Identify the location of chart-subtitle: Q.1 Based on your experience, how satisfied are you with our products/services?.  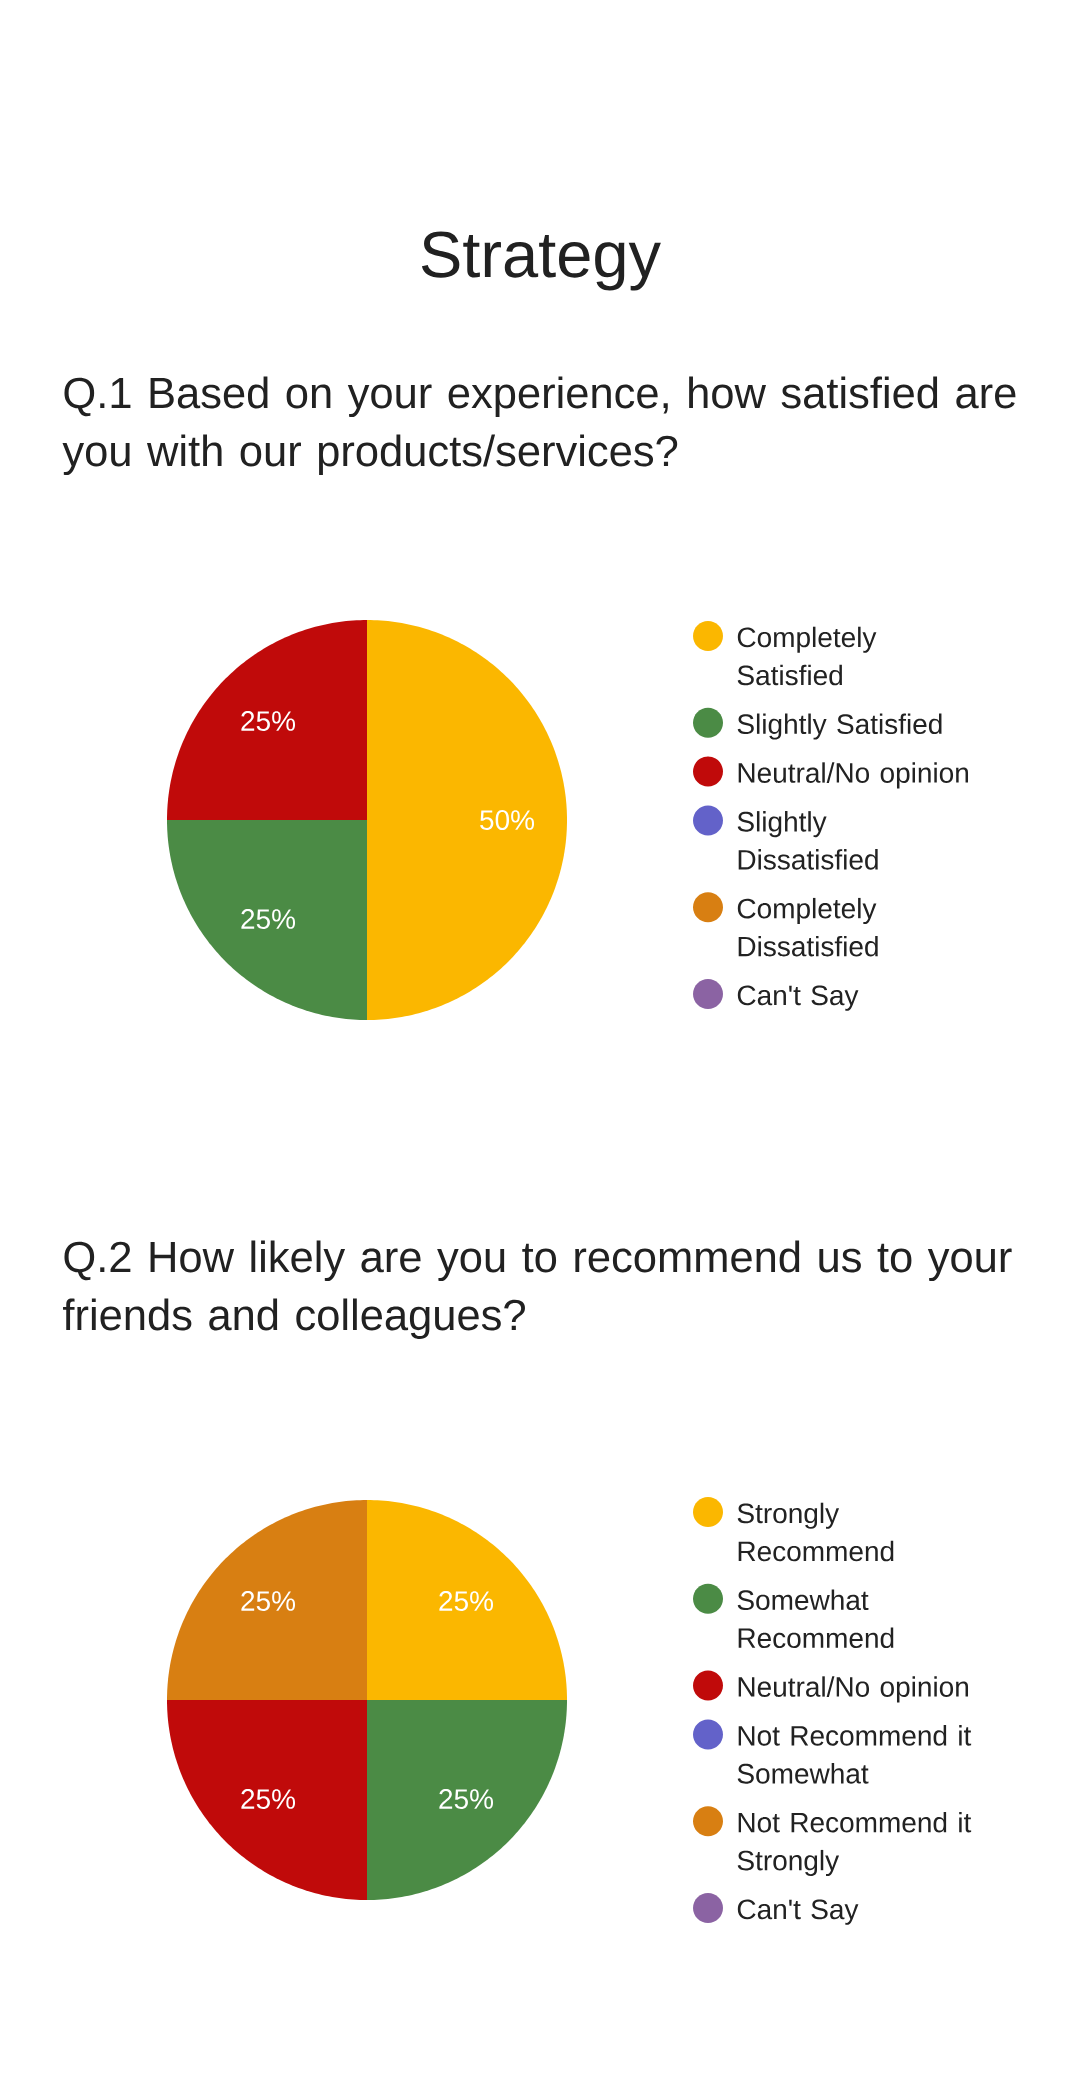
(539, 426).